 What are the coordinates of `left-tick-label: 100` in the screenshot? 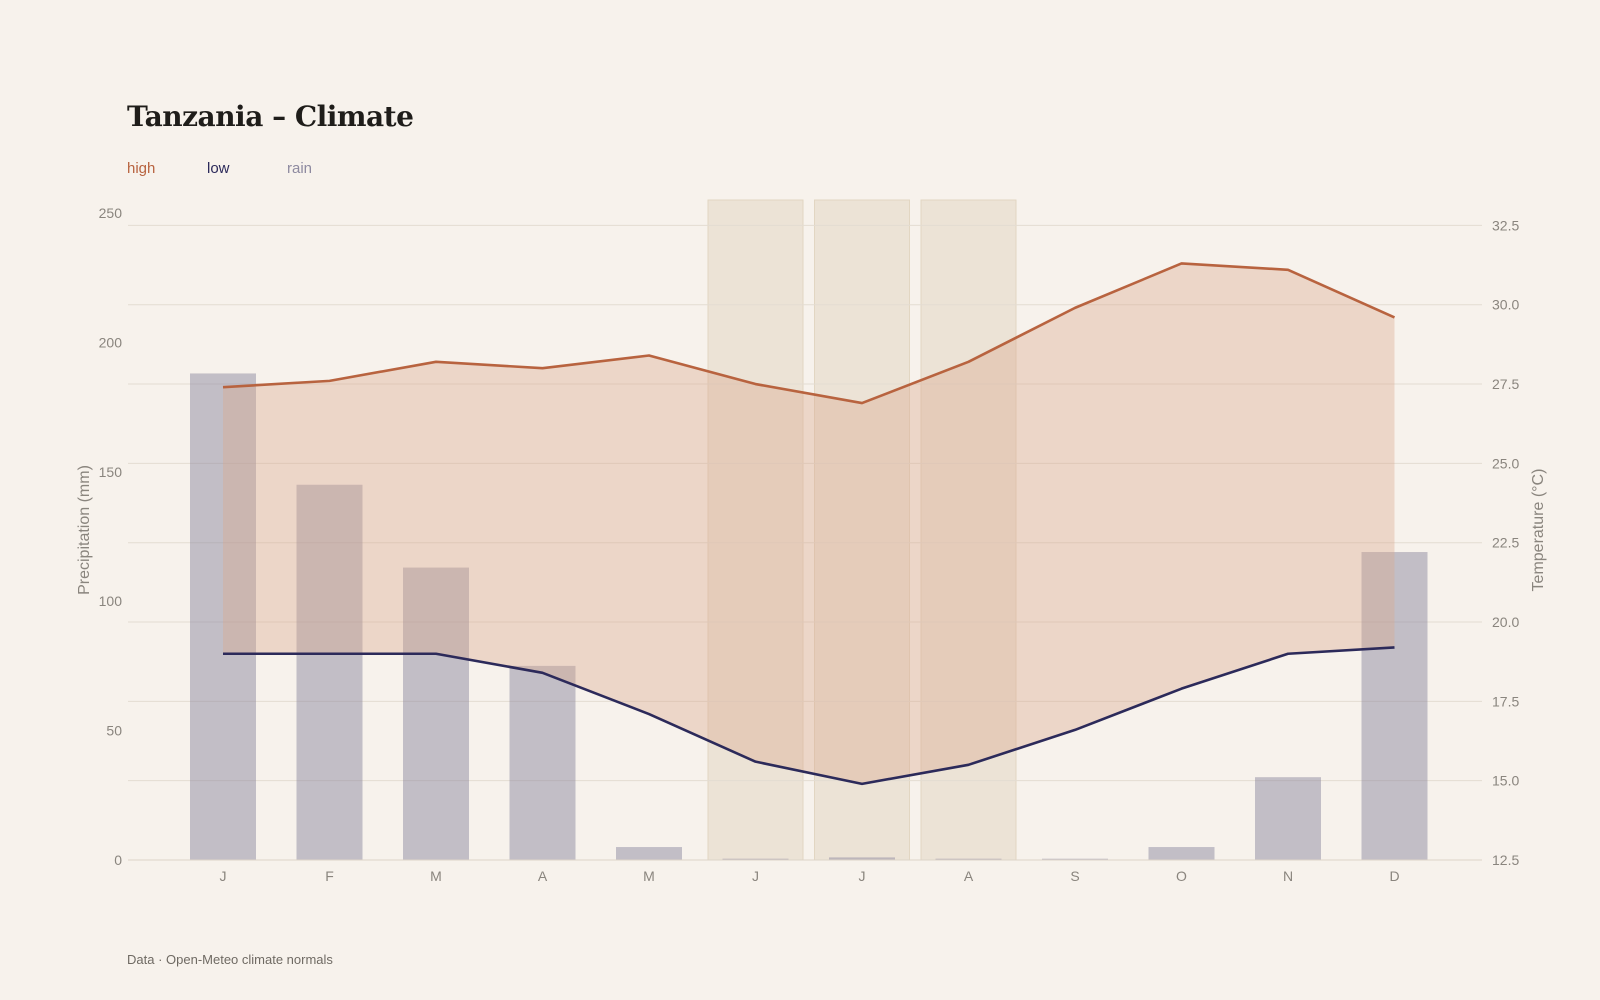 It's located at (111, 601).